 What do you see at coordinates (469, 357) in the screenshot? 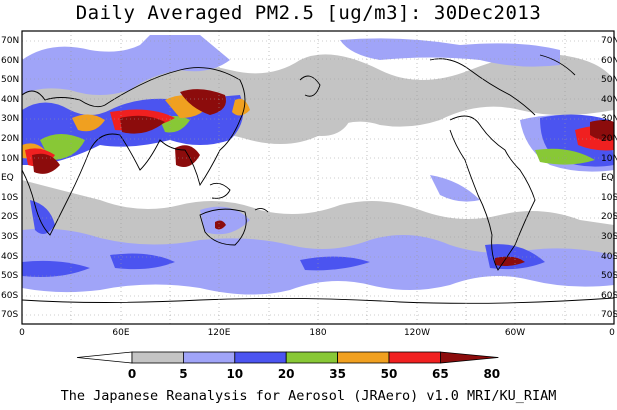
I see `colorbar-arrow-high` at bounding box center [469, 357].